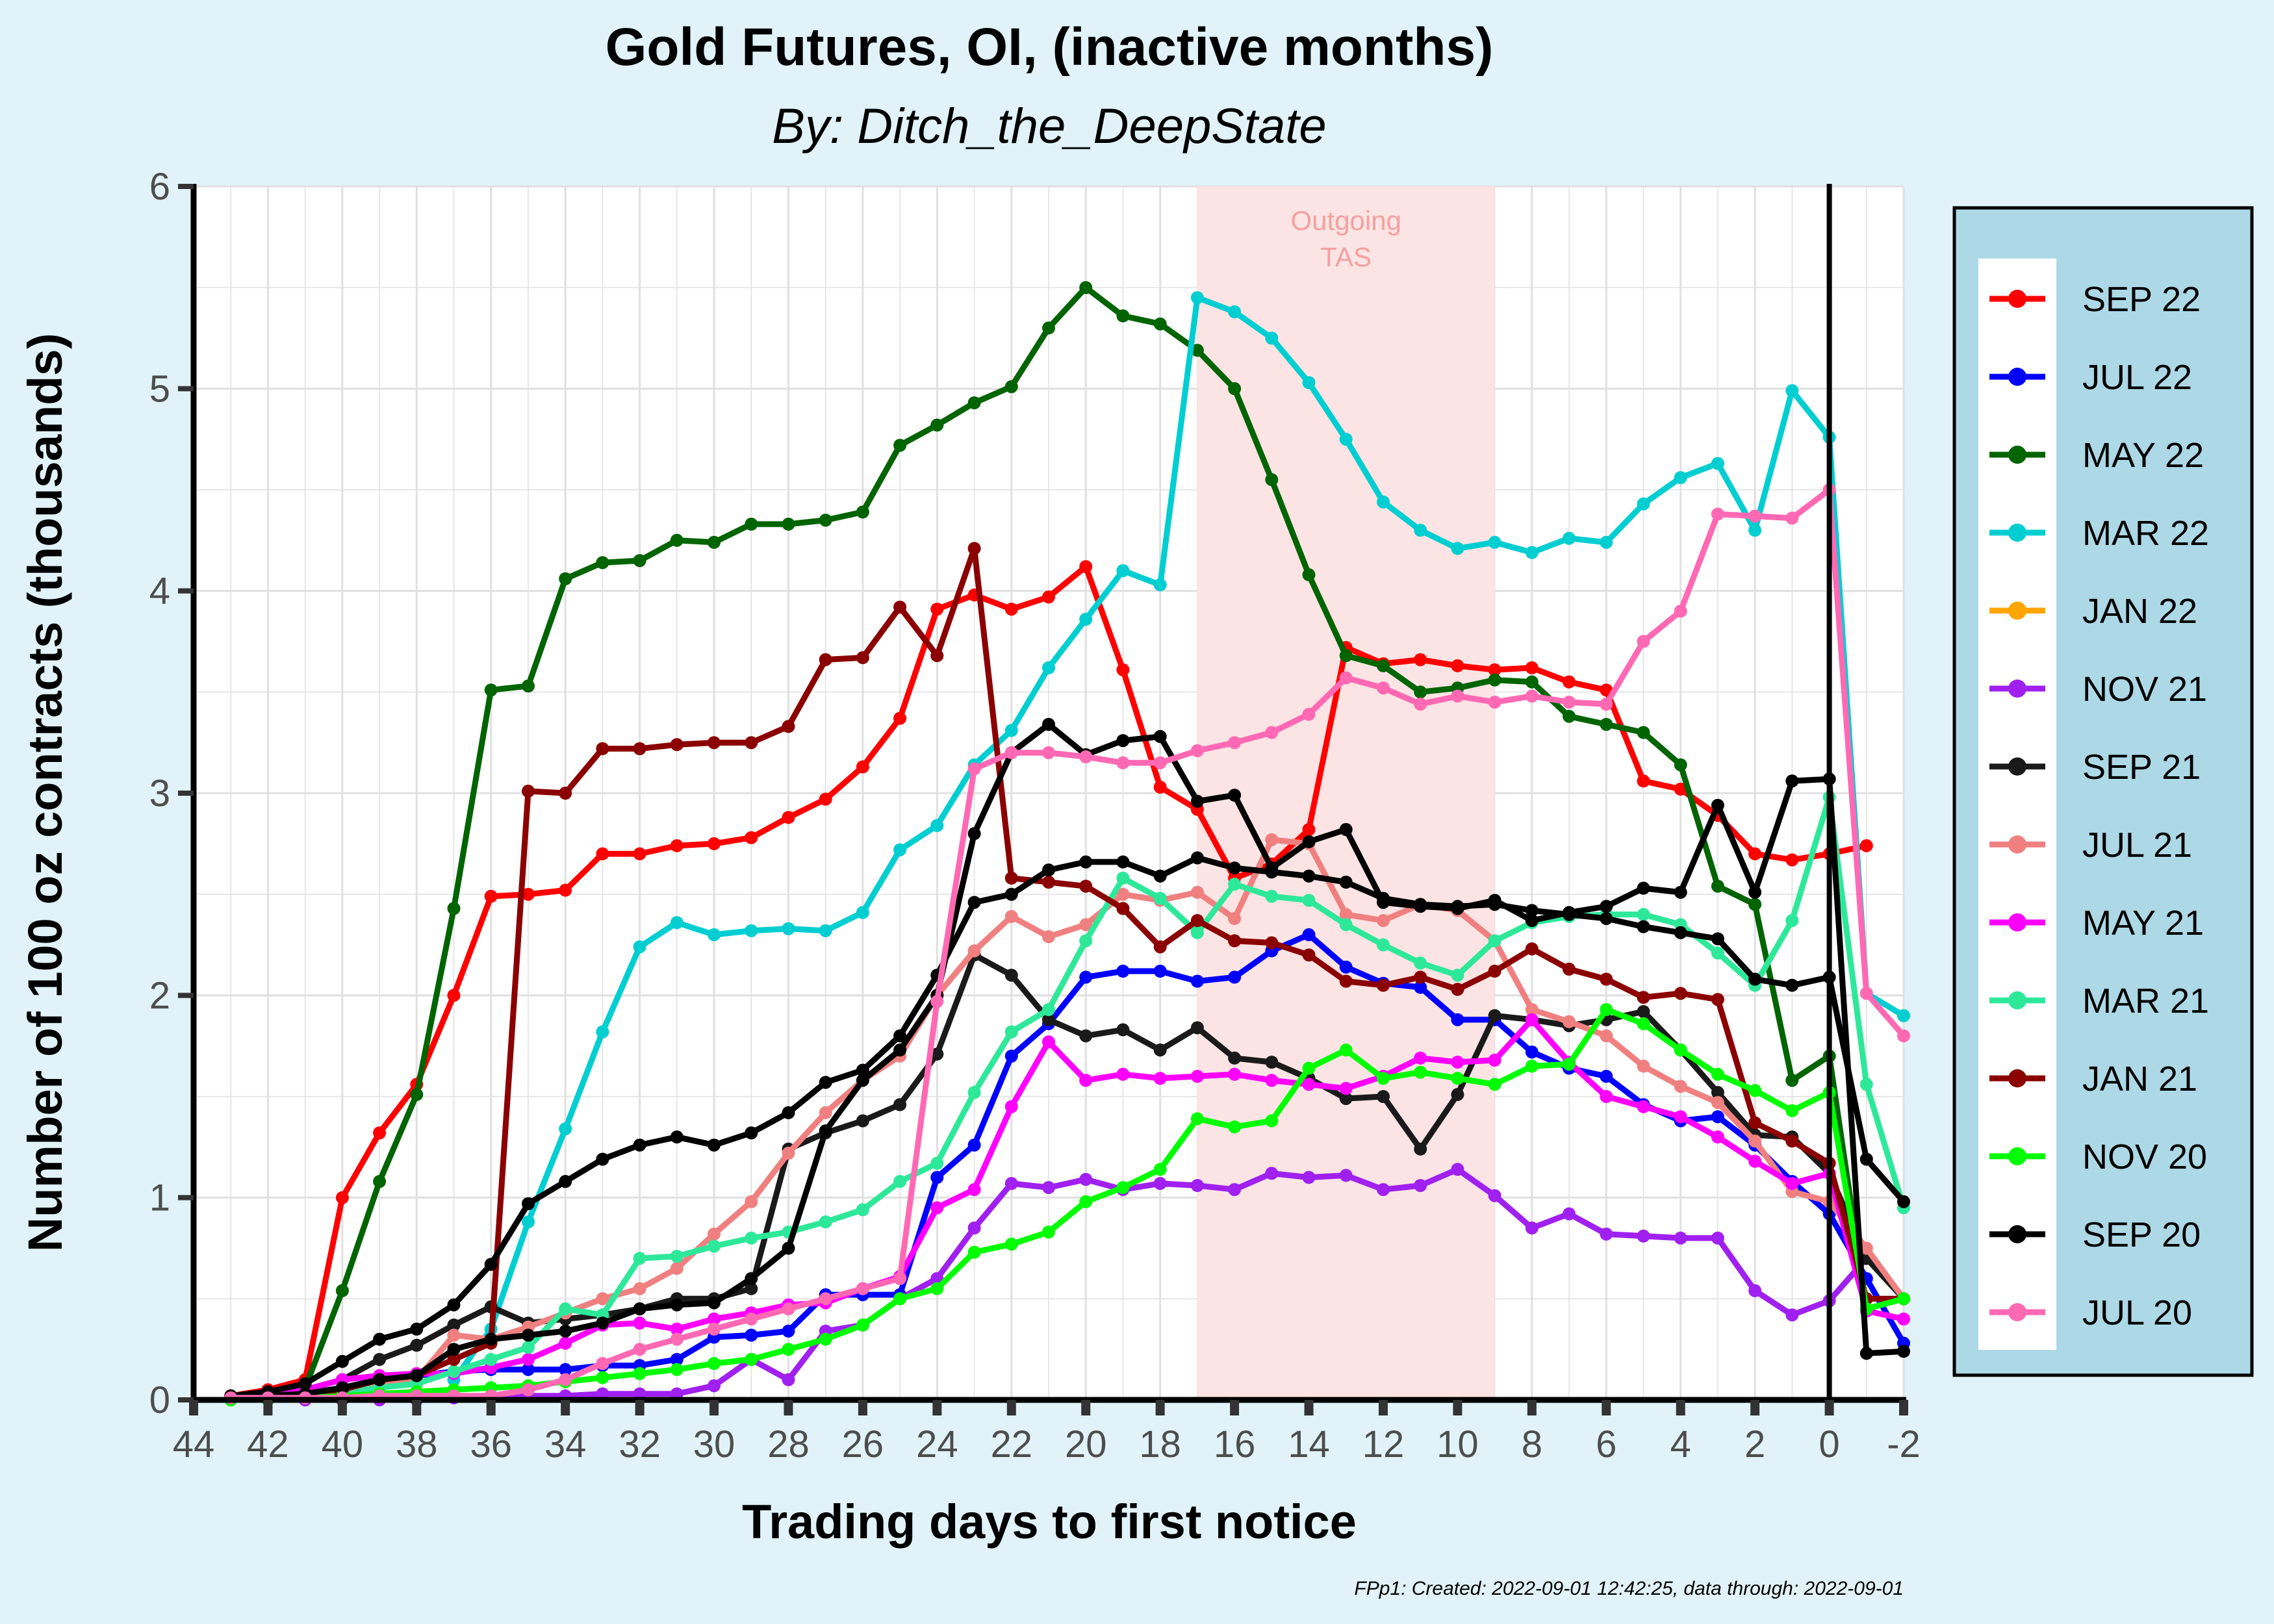 Image resolution: width=2274 pixels, height=1624 pixels. What do you see at coordinates (1532, 1444) in the screenshot?
I see `x-tick-label: 8` at bounding box center [1532, 1444].